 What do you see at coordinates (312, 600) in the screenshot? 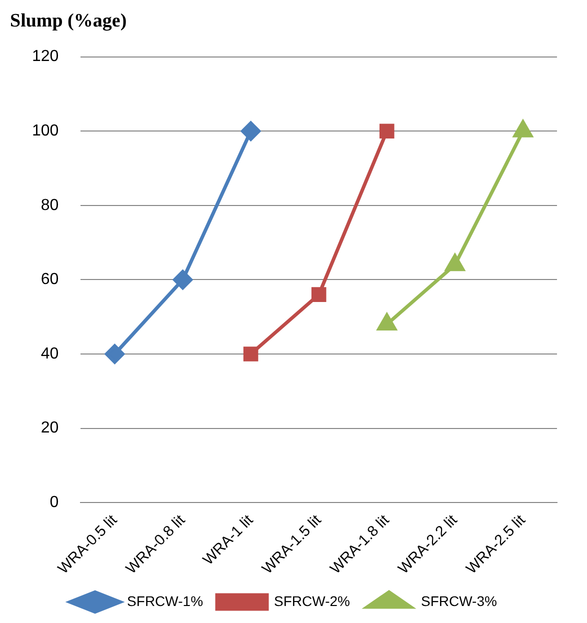
I see `legend-label: SFRCW-2%` at bounding box center [312, 600].